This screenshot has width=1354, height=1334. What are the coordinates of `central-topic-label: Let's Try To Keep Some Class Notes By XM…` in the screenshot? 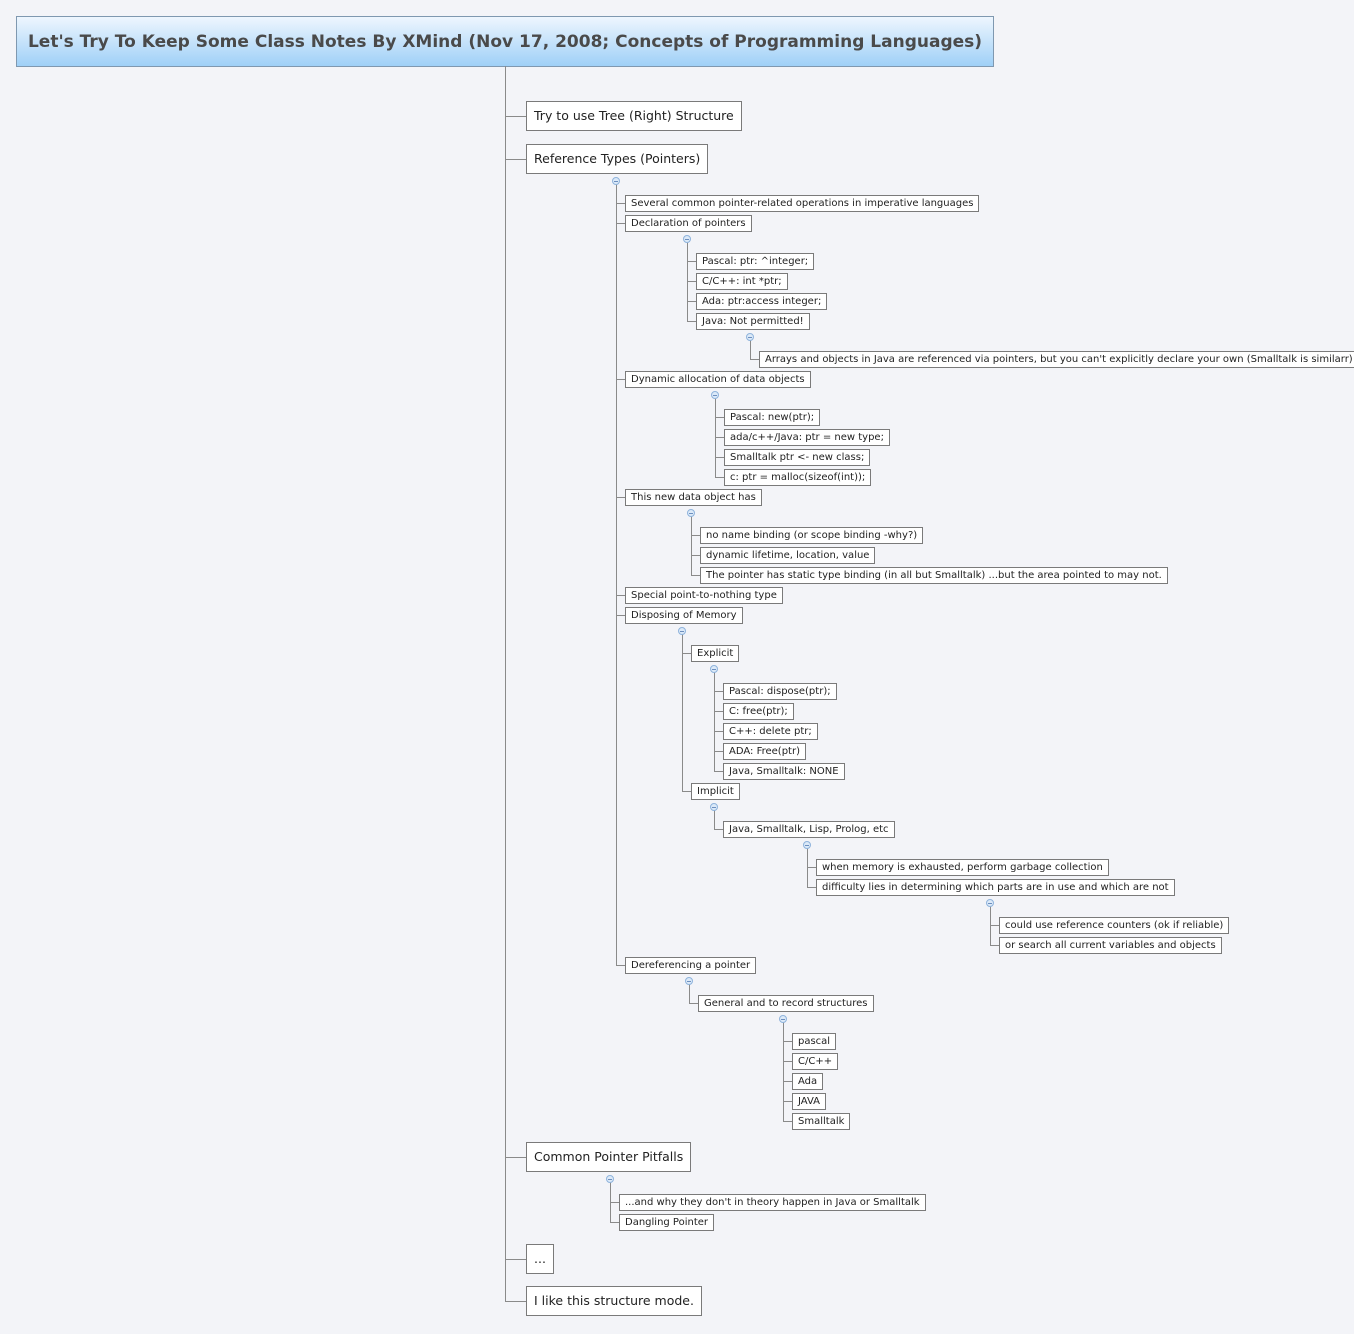 It's located at (505, 41).